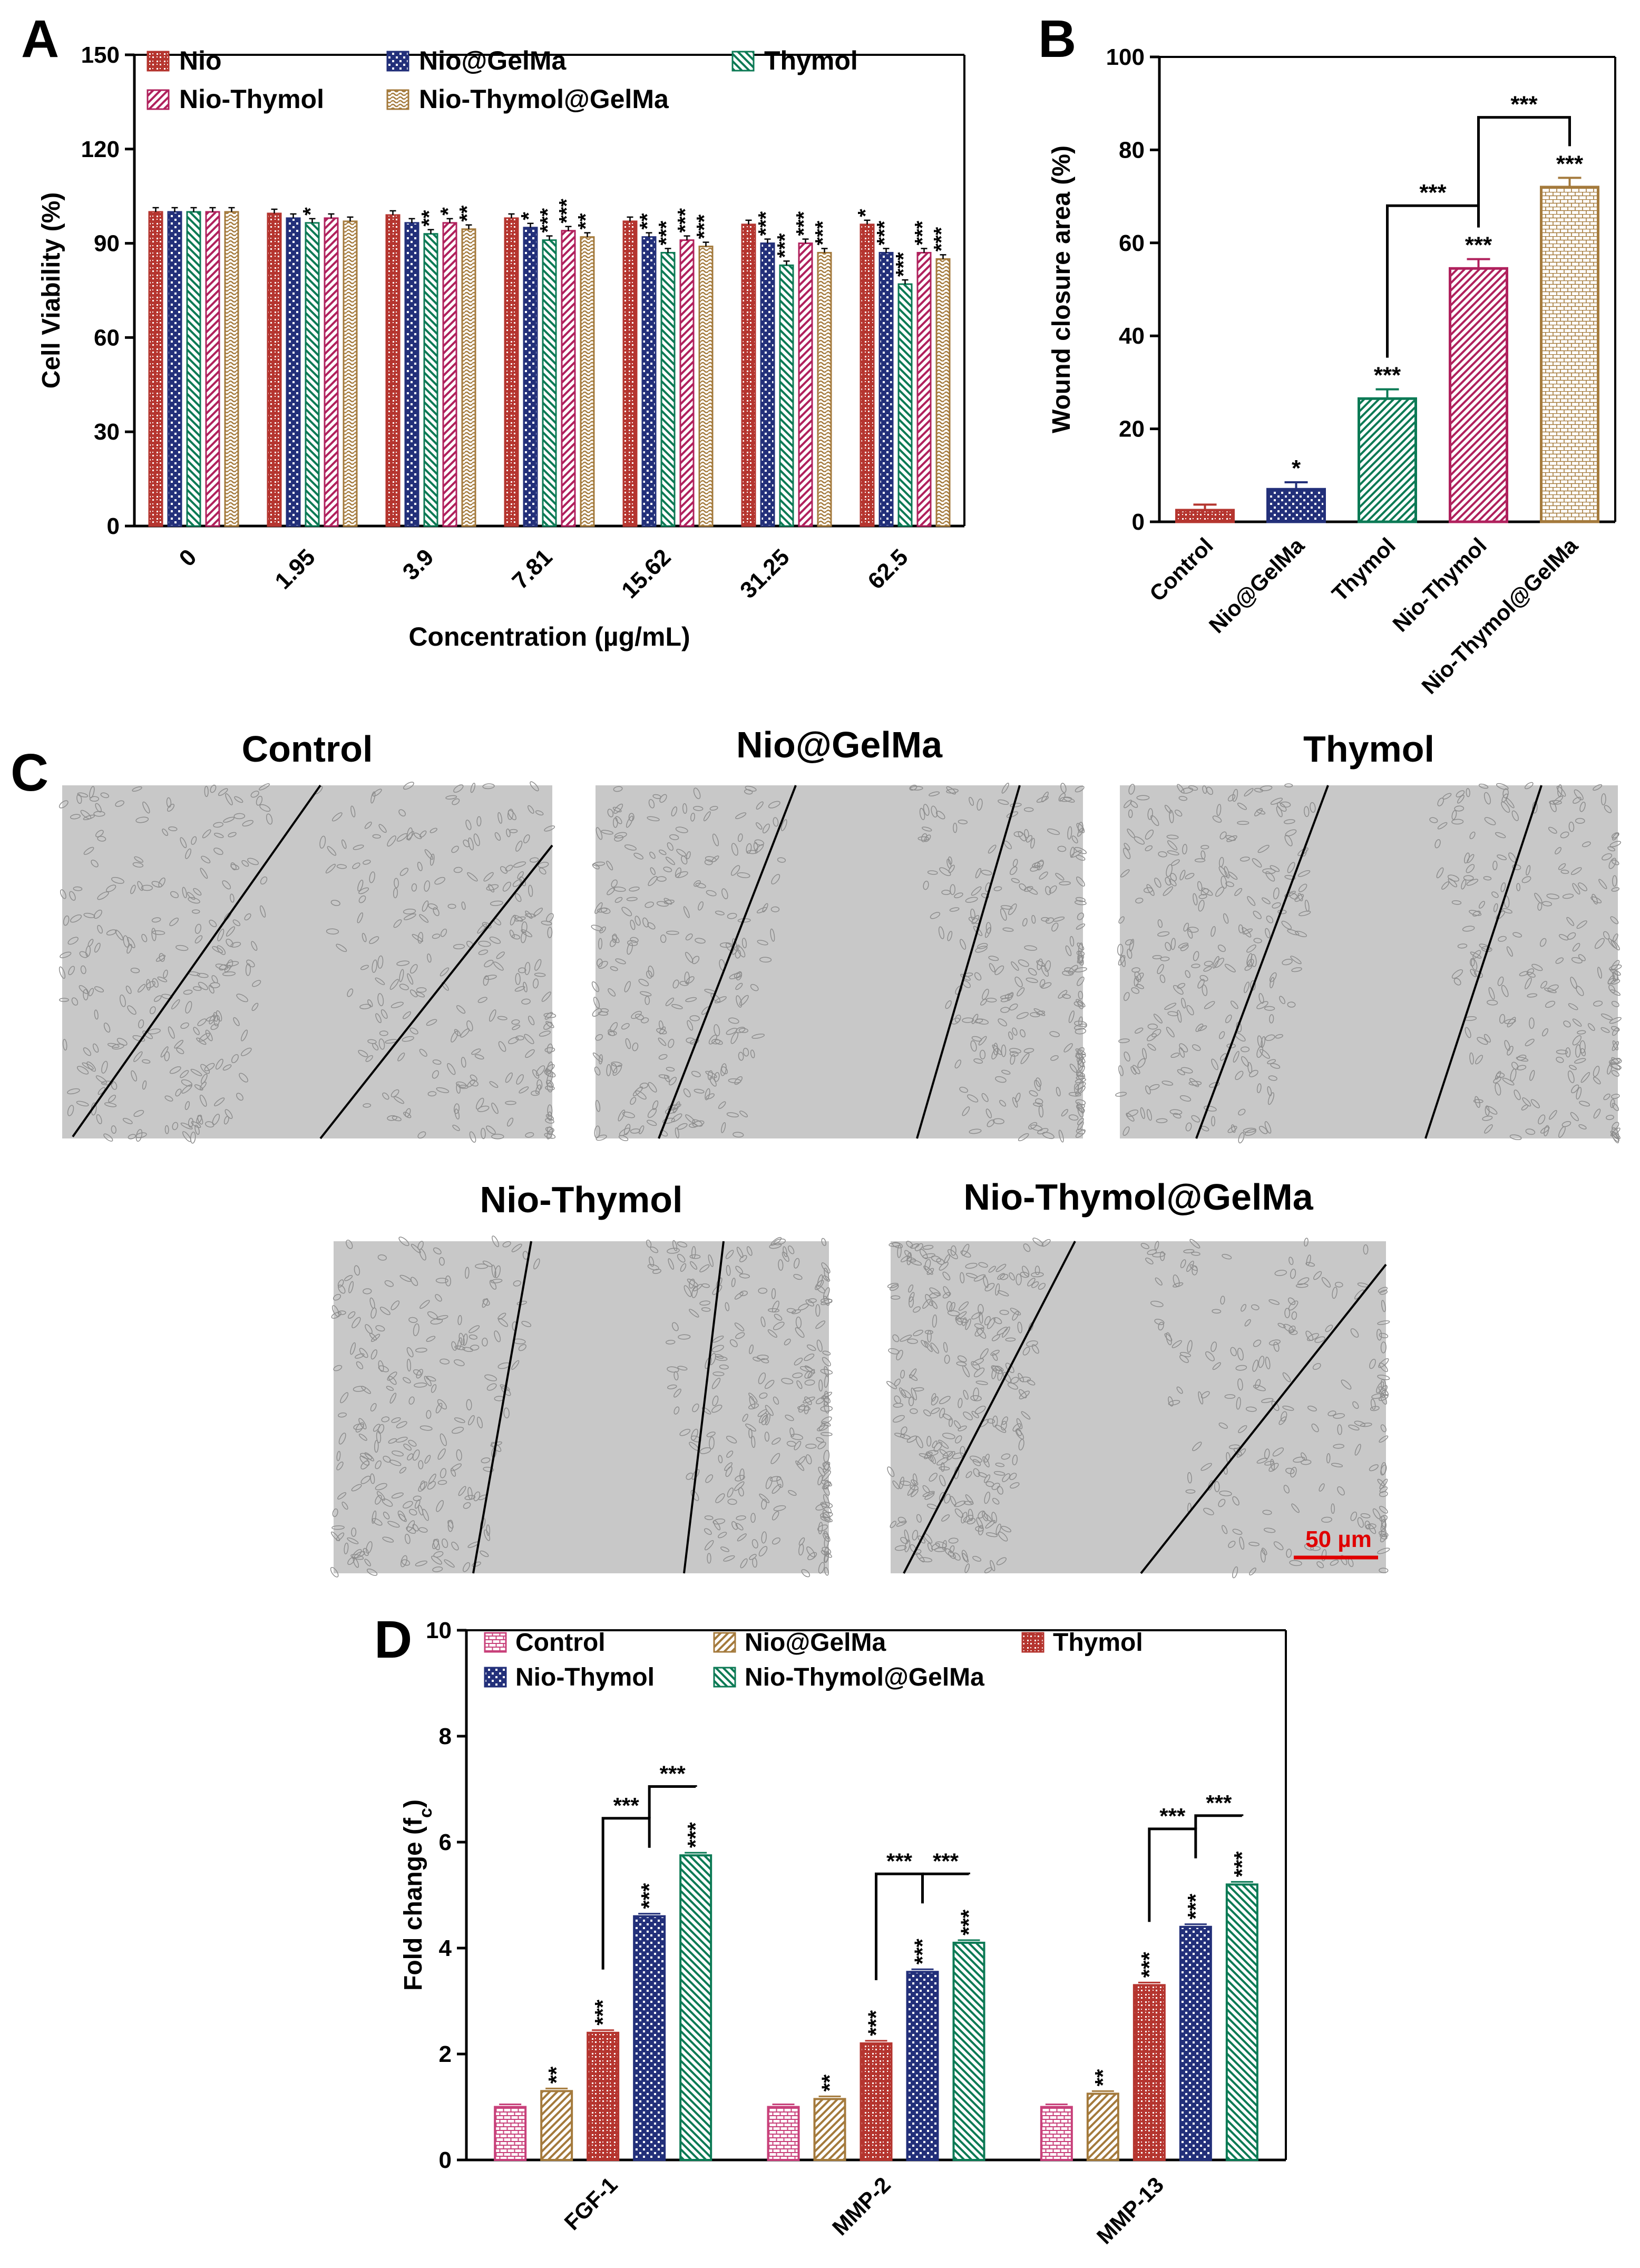 The image size is (1640, 2268). Describe the element at coordinates (397, 61) in the screenshot. I see `a-legend-swatch` at that location.